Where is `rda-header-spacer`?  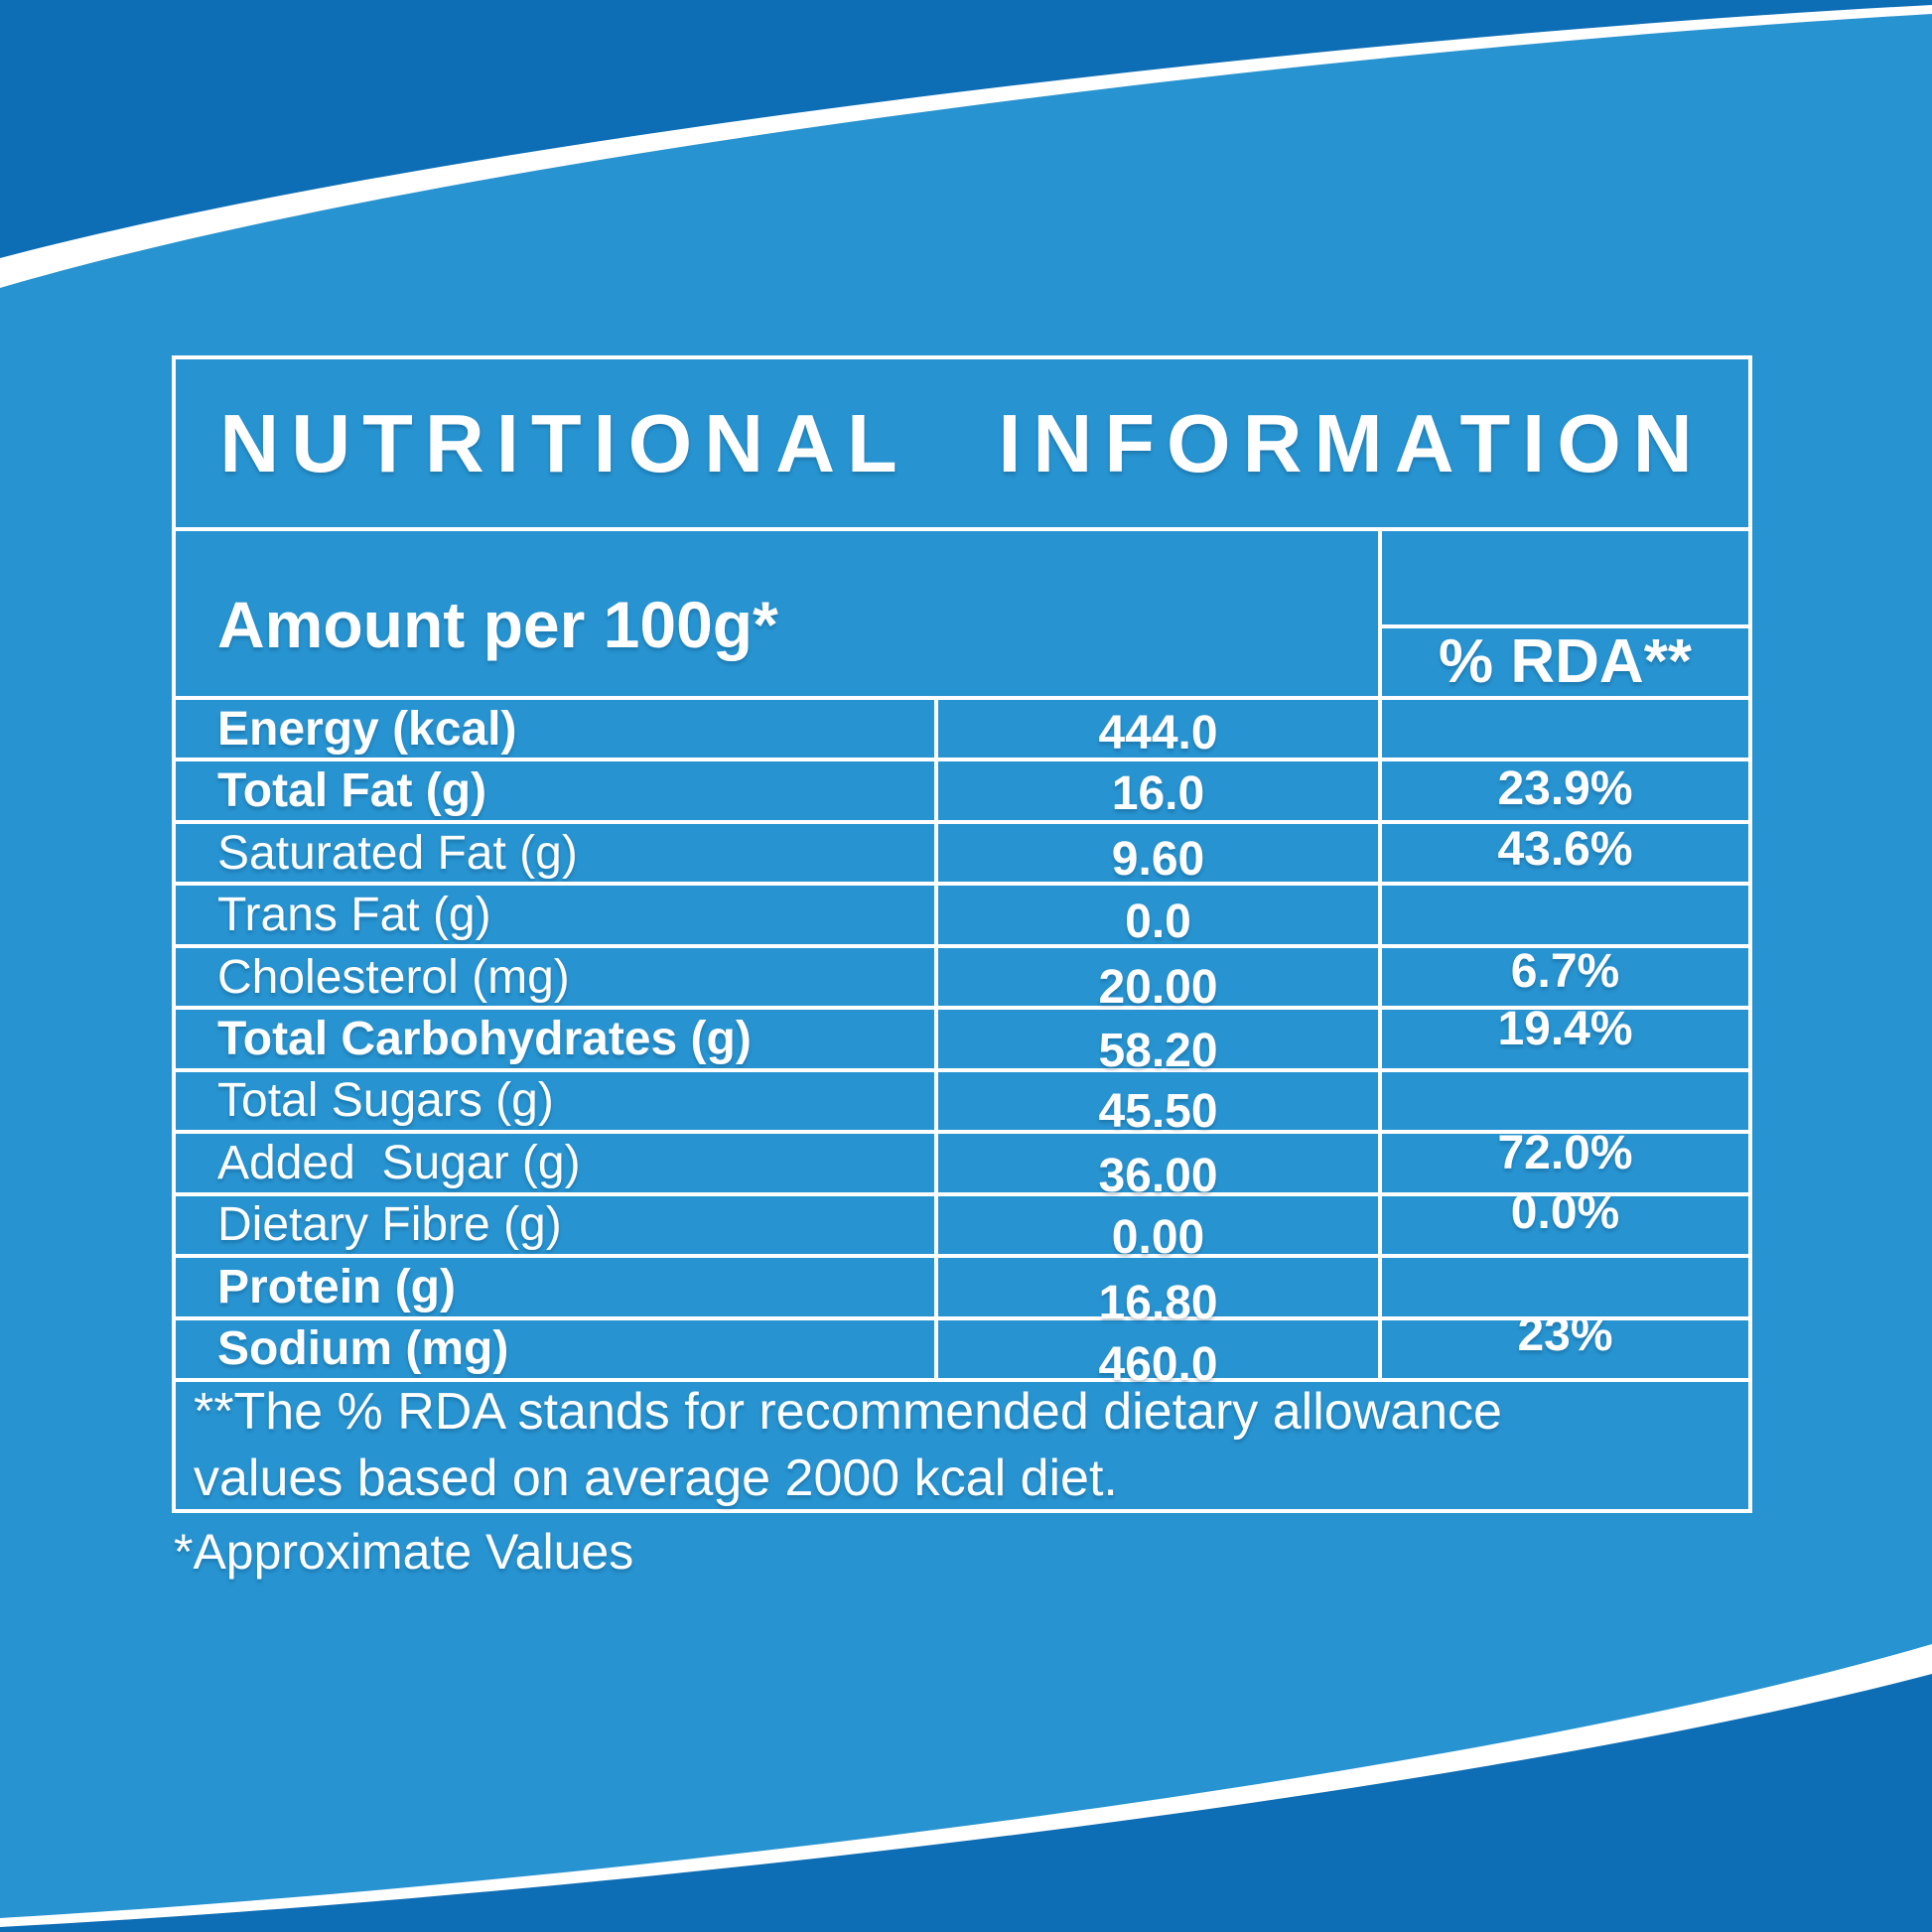
rda-header-spacer is located at coordinates (1565, 580).